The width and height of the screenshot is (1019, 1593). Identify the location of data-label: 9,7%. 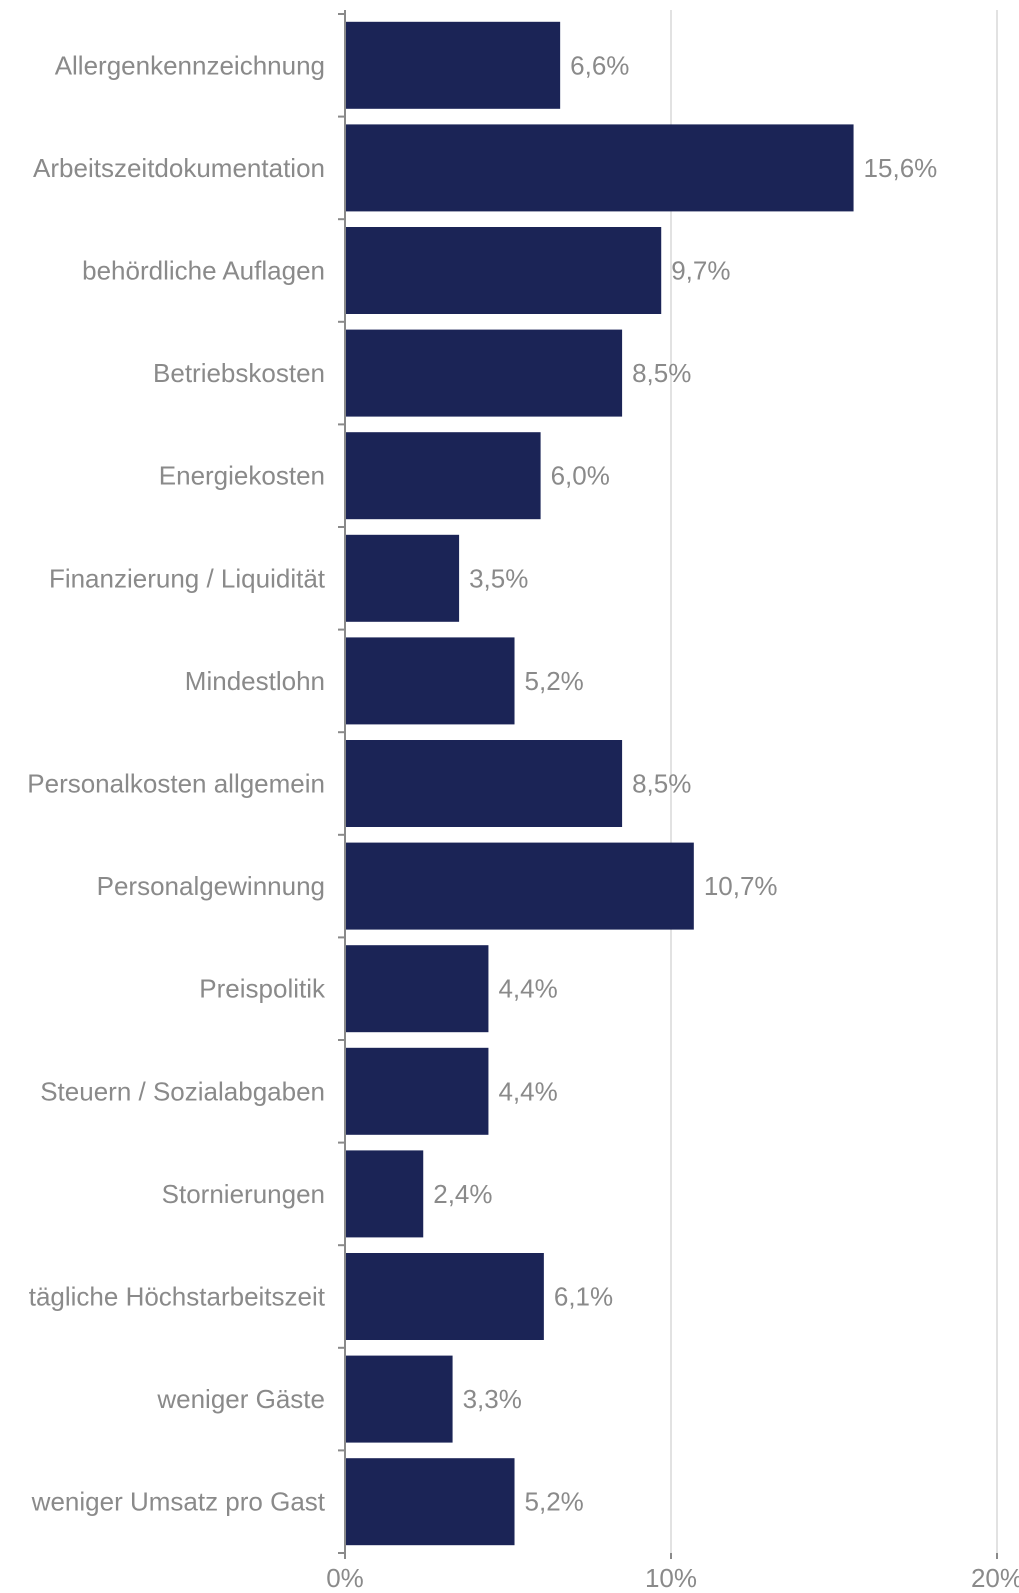
(700, 271).